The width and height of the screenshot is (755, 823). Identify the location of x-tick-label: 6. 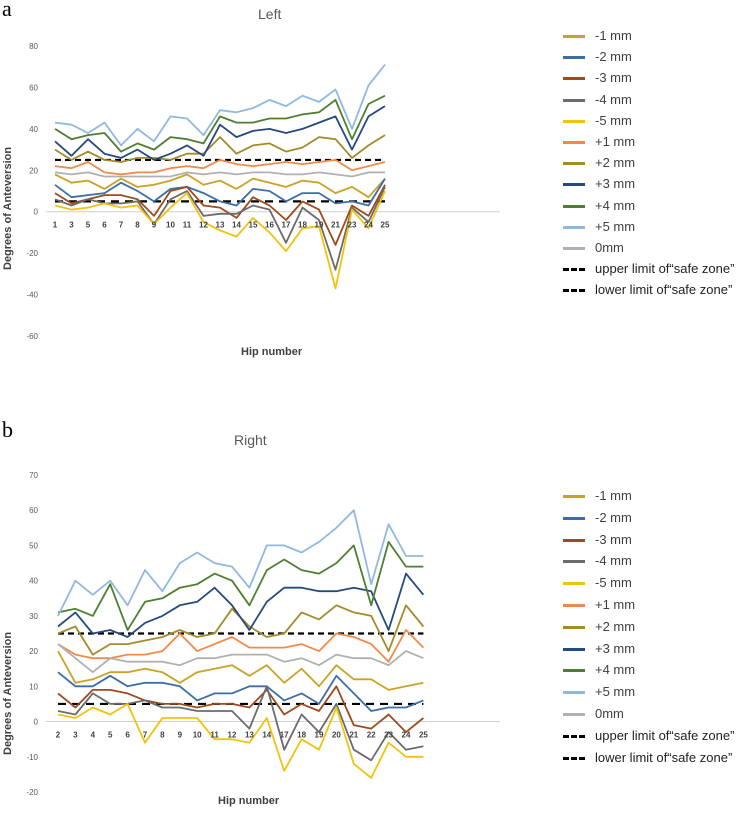
(104, 225).